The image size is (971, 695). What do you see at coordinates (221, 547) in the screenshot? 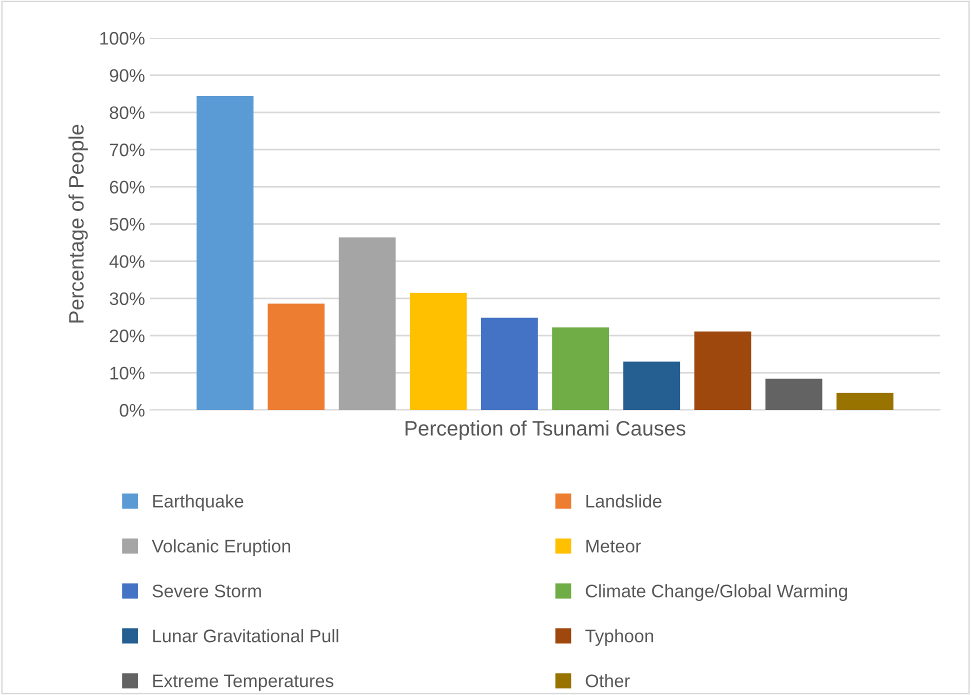
I see `legend-label: Volcanic Eruption` at bounding box center [221, 547].